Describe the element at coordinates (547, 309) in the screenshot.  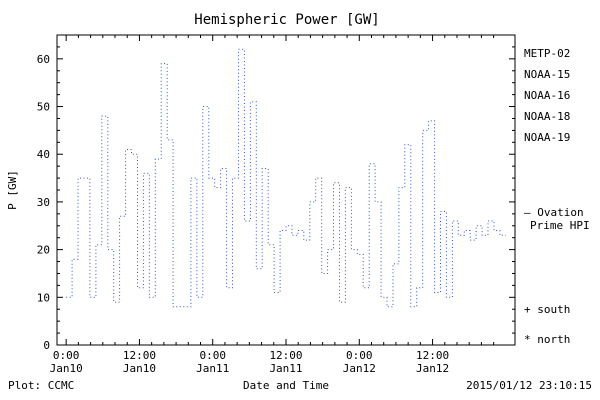
I see `legend-south-marker: + south` at that location.